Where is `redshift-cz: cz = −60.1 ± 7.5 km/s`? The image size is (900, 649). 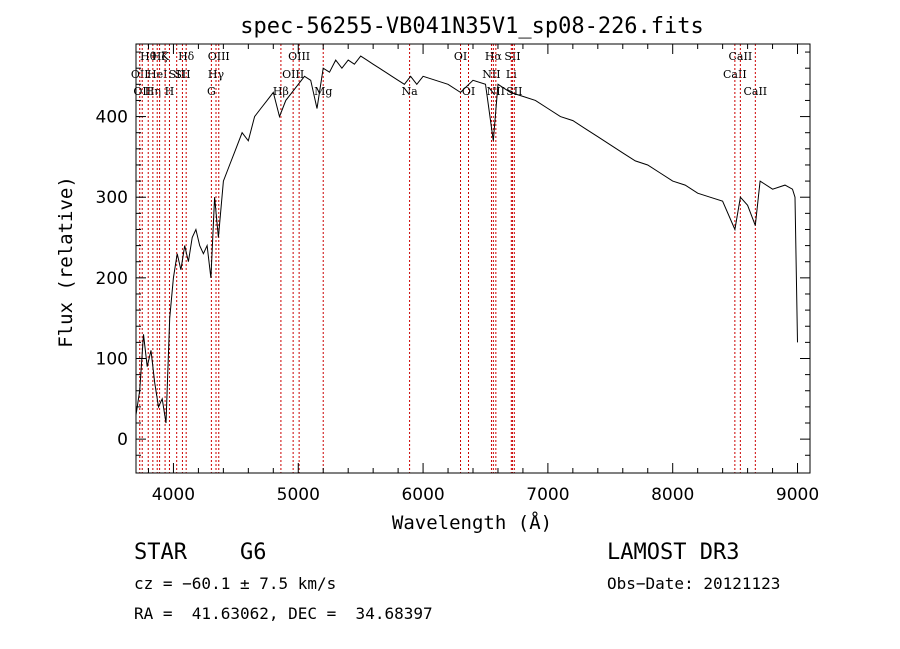 redshift-cz: cz = −60.1 ± 7.5 km/s is located at coordinates (235, 583).